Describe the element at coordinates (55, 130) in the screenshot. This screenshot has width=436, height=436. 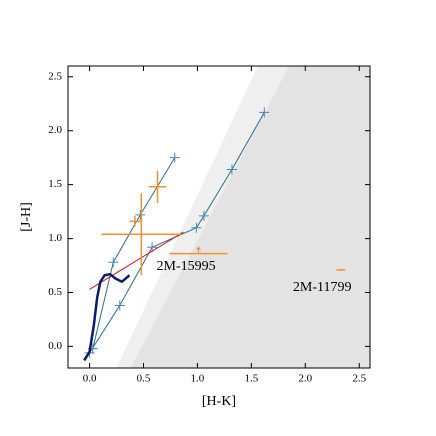
I see `y-tick-label: 2.0` at that location.